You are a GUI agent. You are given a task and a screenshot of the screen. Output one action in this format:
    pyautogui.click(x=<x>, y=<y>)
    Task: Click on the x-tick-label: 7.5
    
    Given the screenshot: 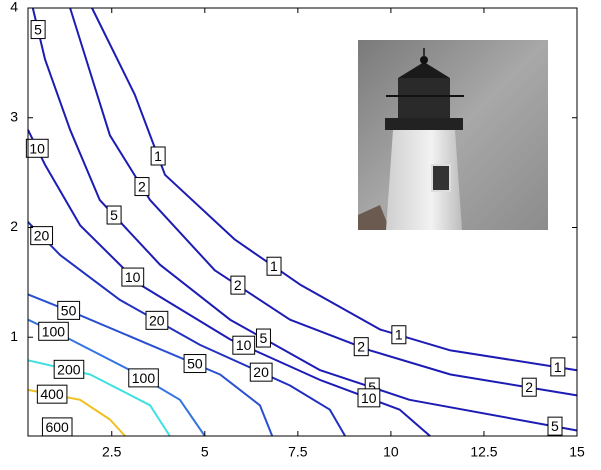 What is the action you would take?
    pyautogui.click(x=298, y=452)
    